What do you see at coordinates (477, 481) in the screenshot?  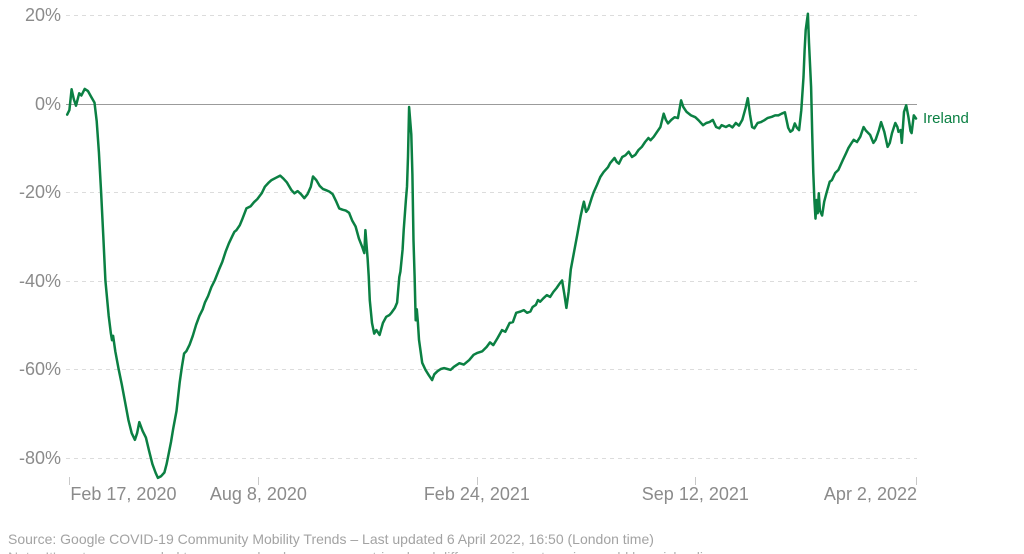 I see `x-tick-feb-24-2021` at bounding box center [477, 481].